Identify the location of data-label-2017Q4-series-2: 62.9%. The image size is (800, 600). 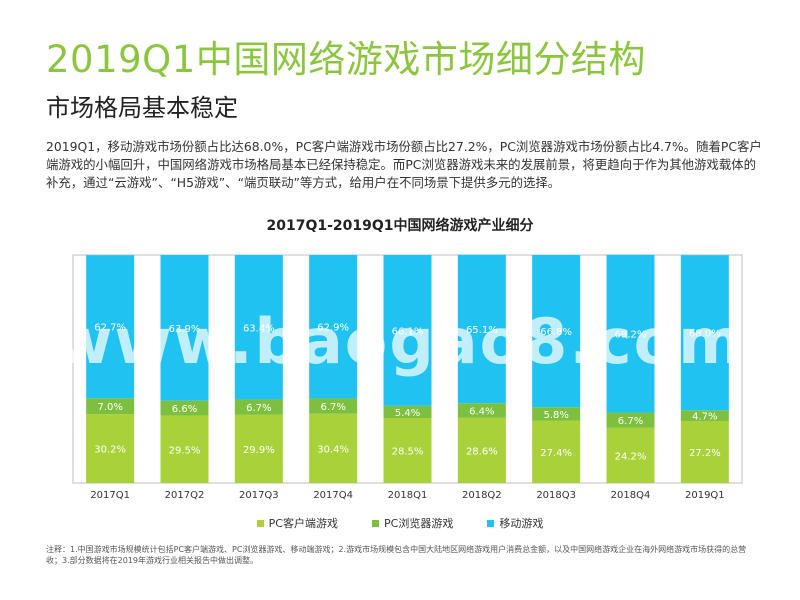
(333, 328).